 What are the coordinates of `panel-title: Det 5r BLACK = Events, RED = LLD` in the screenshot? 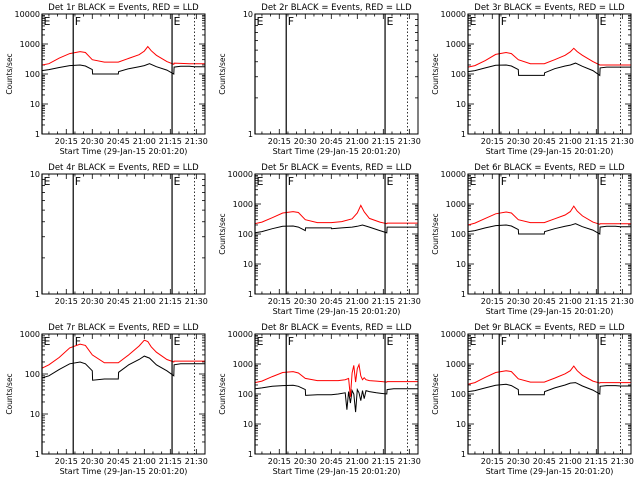 It's located at (336, 168).